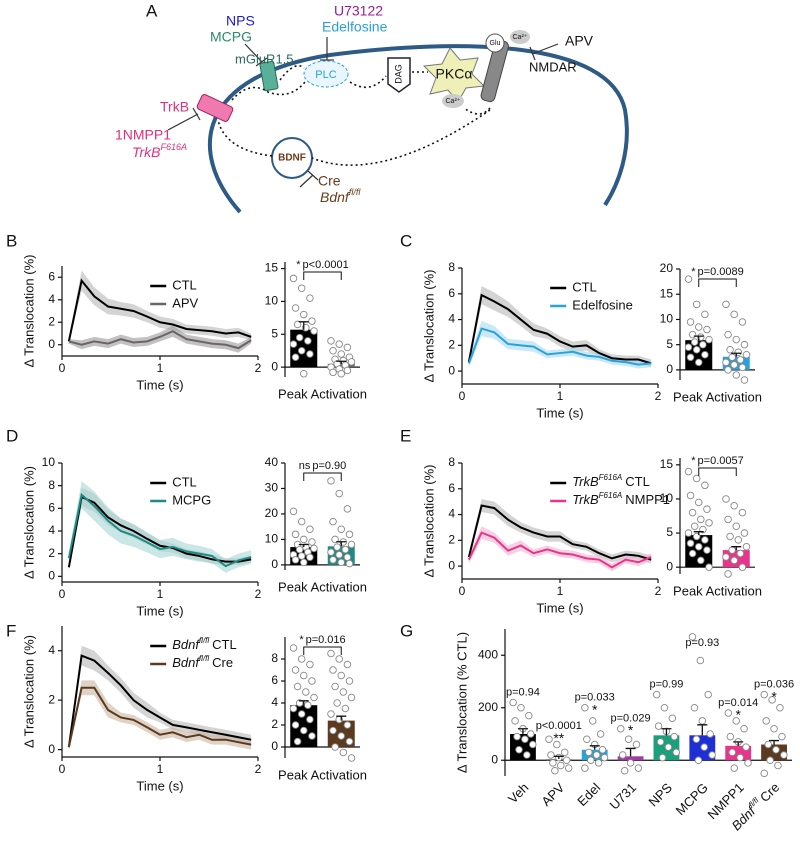  Describe the element at coordinates (322, 586) in the screenshot. I see `x-axis-label: Peak Activation` at that location.